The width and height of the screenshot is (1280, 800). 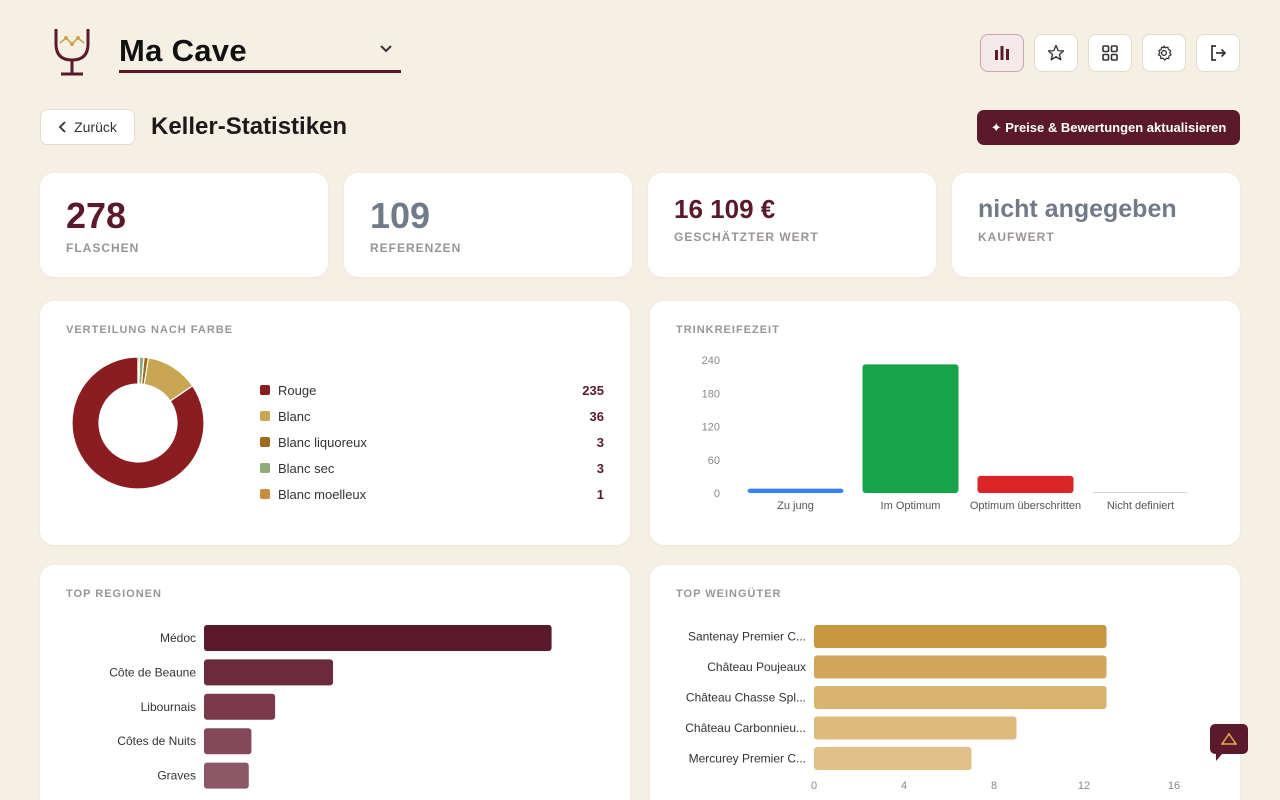 What do you see at coordinates (488, 225) in the screenshot?
I see `stat-card-references: 109 REFERENZEN` at bounding box center [488, 225].